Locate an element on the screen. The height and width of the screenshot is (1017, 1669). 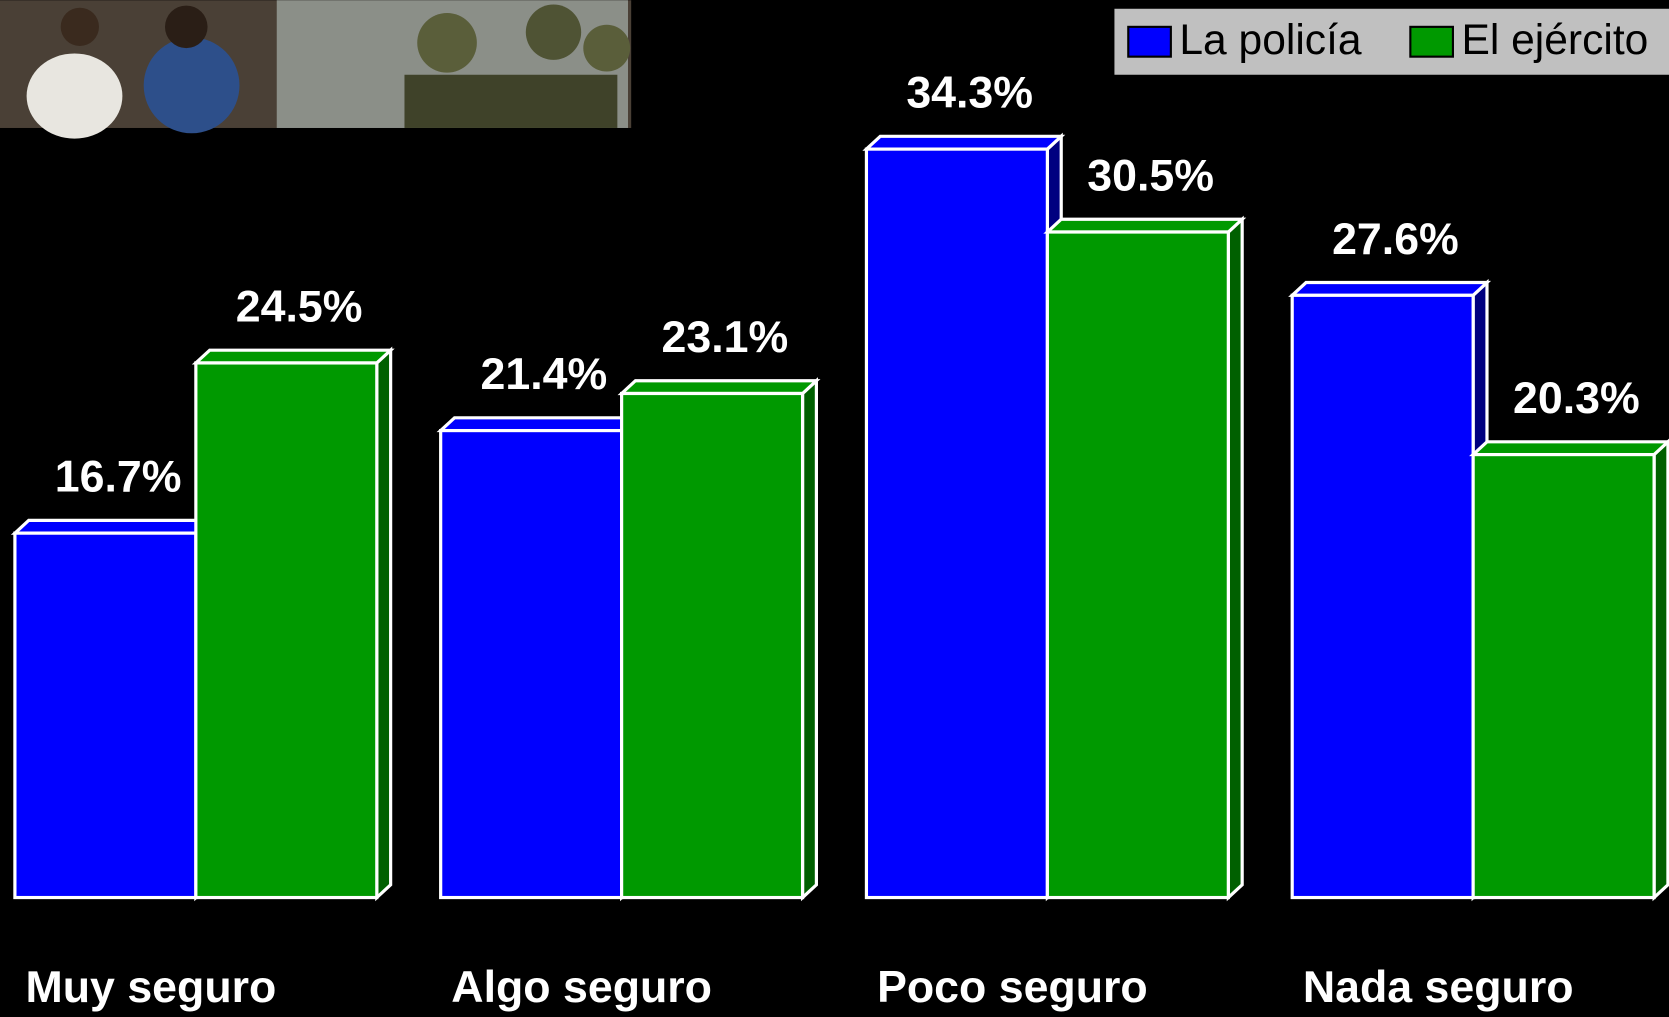
x-tick-label: Poco seguro is located at coordinates (1012, 987).